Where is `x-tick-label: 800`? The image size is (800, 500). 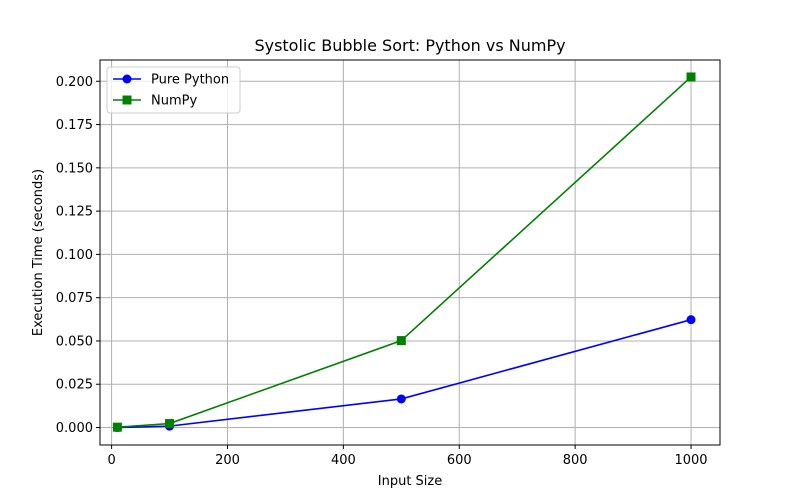
x-tick-label: 800 is located at coordinates (575, 460).